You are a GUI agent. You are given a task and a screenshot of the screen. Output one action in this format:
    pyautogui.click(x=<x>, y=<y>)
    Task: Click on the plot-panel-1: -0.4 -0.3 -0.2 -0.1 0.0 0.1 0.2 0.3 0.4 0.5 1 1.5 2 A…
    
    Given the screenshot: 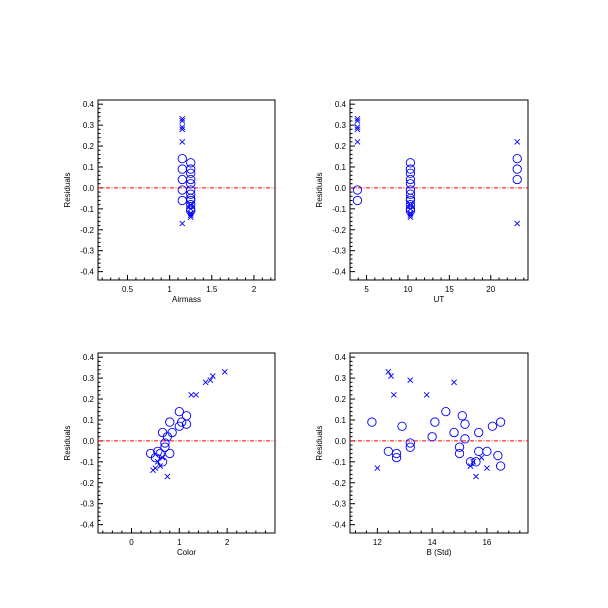 What is the action you would take?
    pyautogui.click(x=169, y=201)
    